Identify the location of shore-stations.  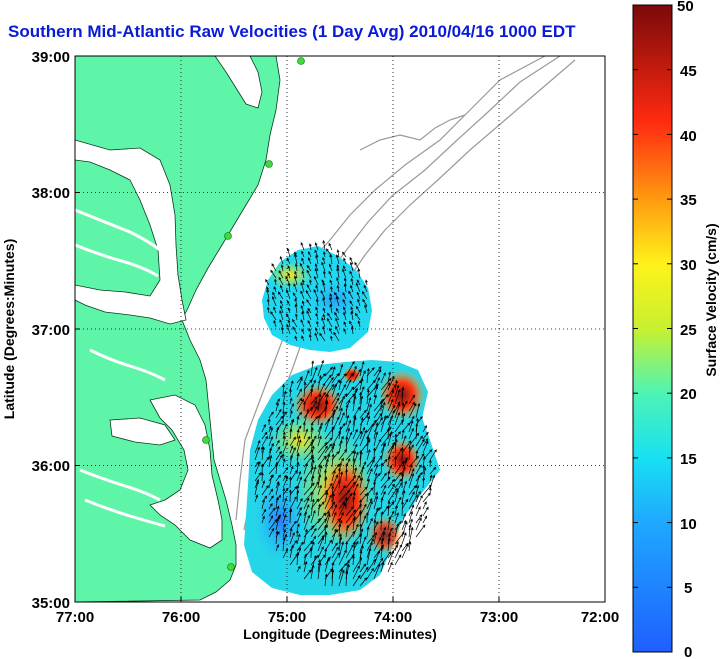
(253, 314).